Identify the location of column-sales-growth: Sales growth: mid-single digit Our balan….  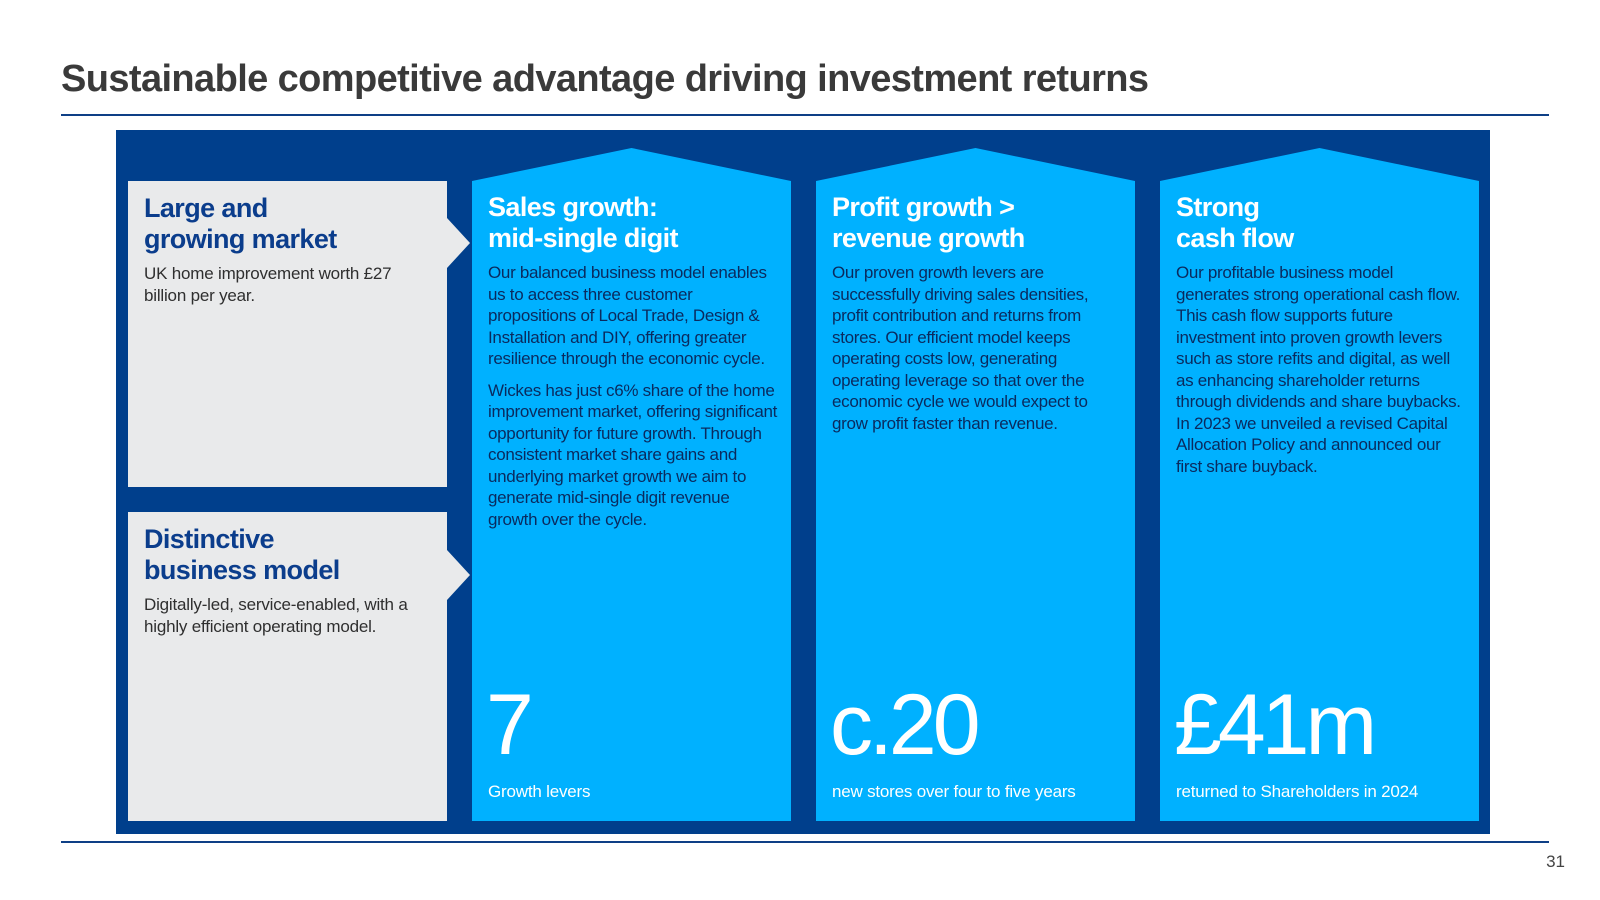
(631, 484).